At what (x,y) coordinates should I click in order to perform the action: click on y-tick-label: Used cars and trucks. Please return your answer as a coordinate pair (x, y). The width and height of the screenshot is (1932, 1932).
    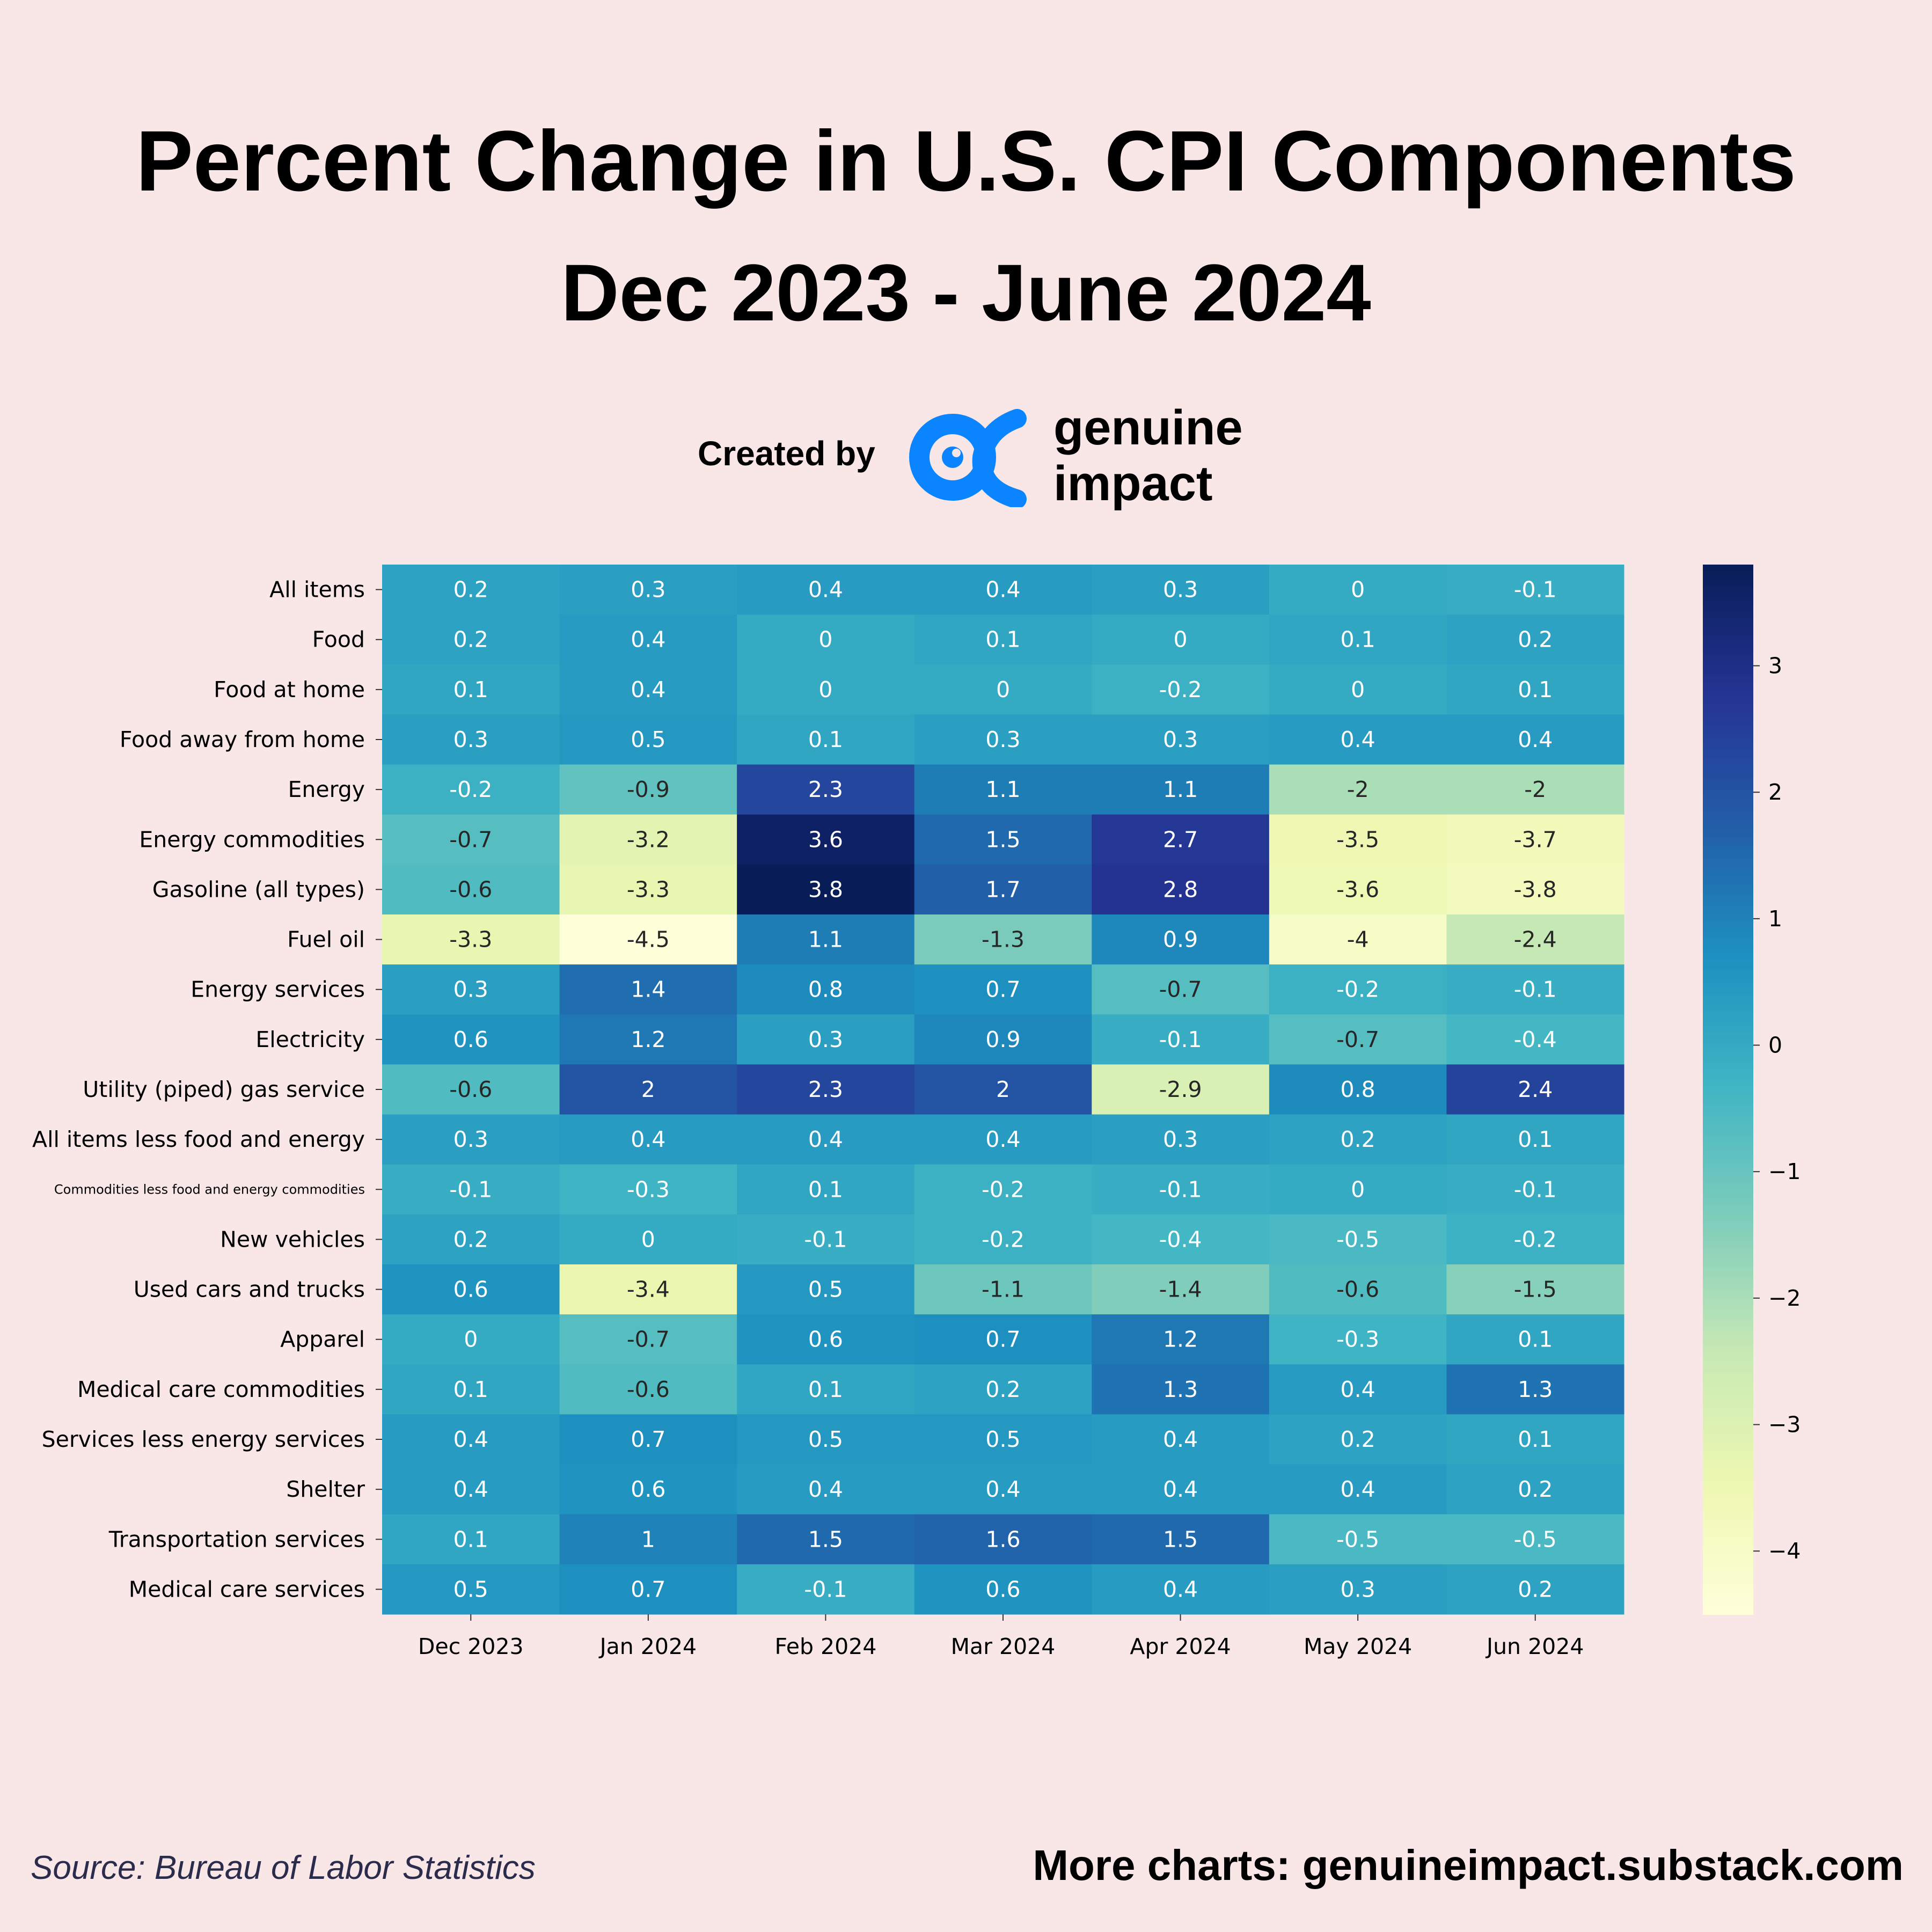
    Looking at the image, I should click on (249, 1289).